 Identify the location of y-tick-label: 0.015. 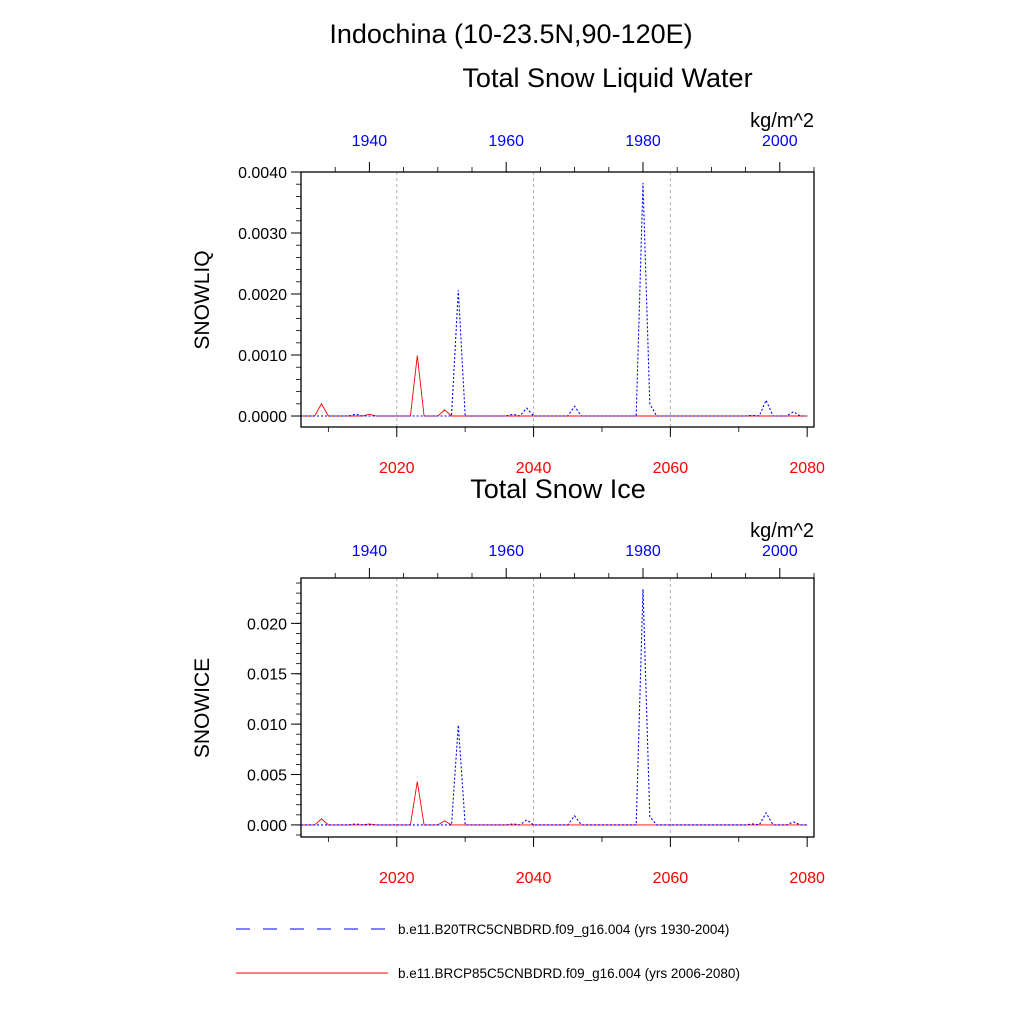
(267, 675).